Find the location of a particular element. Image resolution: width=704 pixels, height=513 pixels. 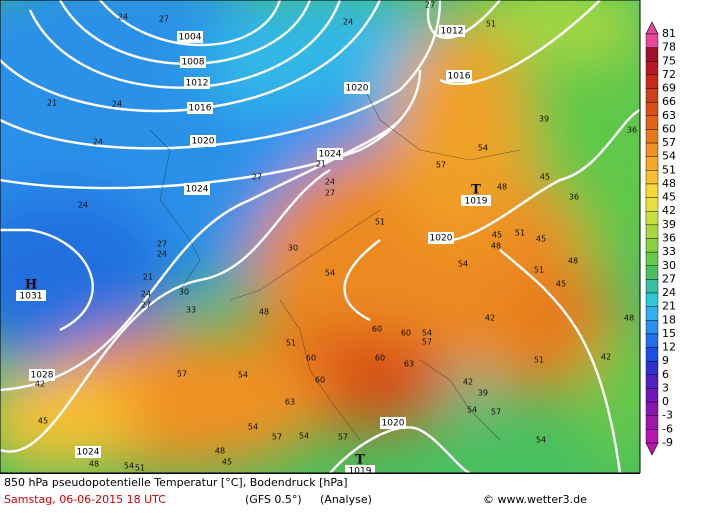

colorbar-label: 60 is located at coordinates (669, 128).